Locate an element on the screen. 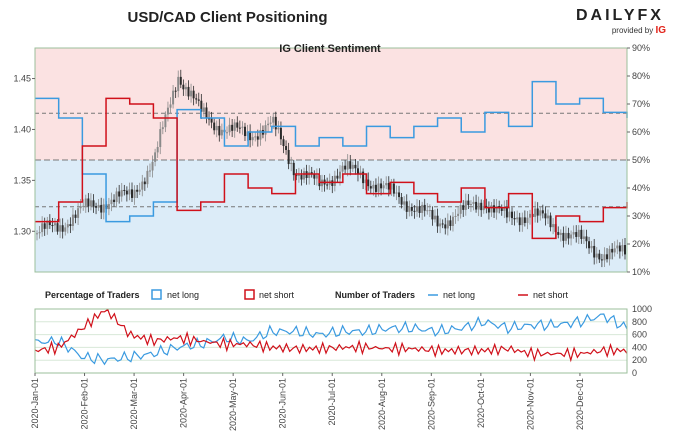 The image size is (680, 446). sentiment-tick-label-4: 50% is located at coordinates (641, 160).